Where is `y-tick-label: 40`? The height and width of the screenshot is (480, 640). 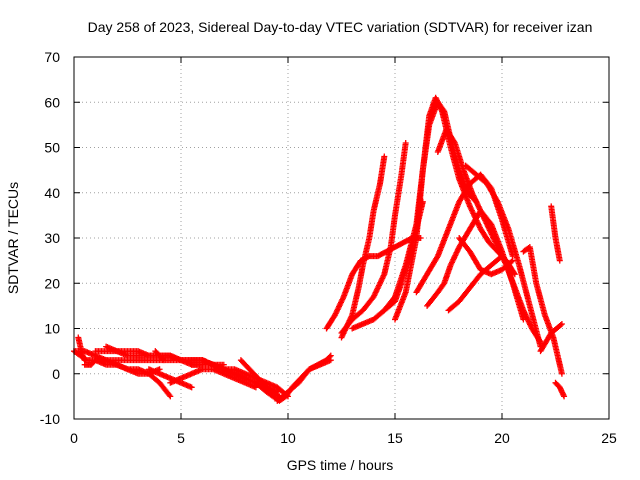
y-tick-label: 40 is located at coordinates (52, 193).